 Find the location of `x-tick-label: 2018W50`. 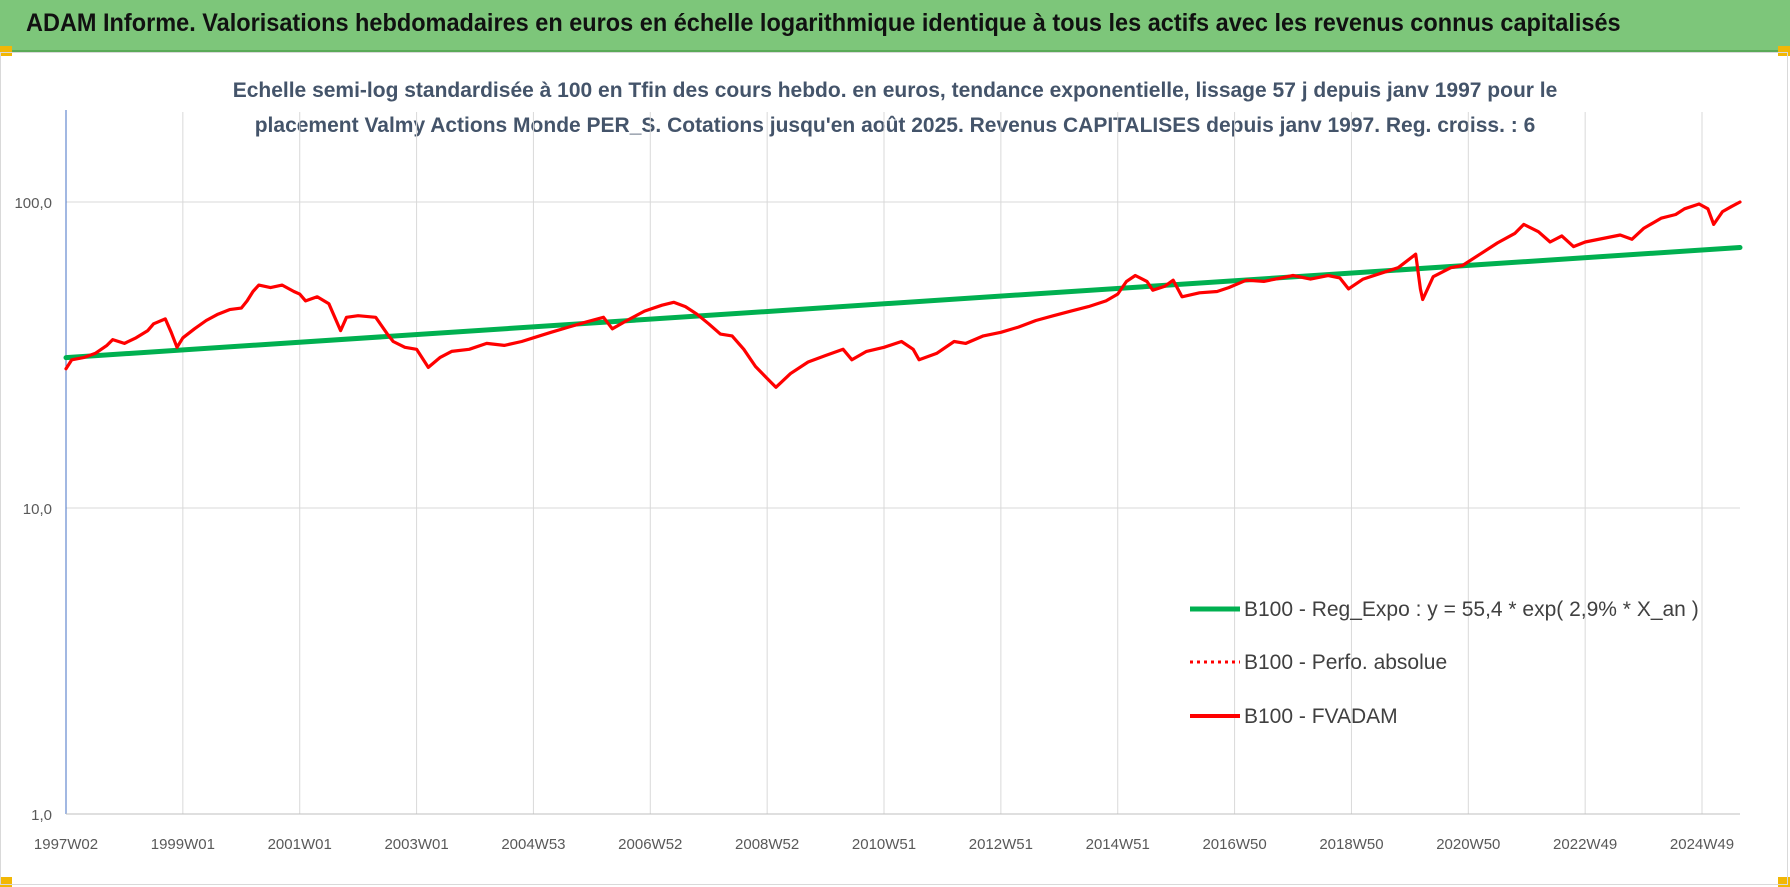

x-tick-label: 2018W50 is located at coordinates (1351, 844).